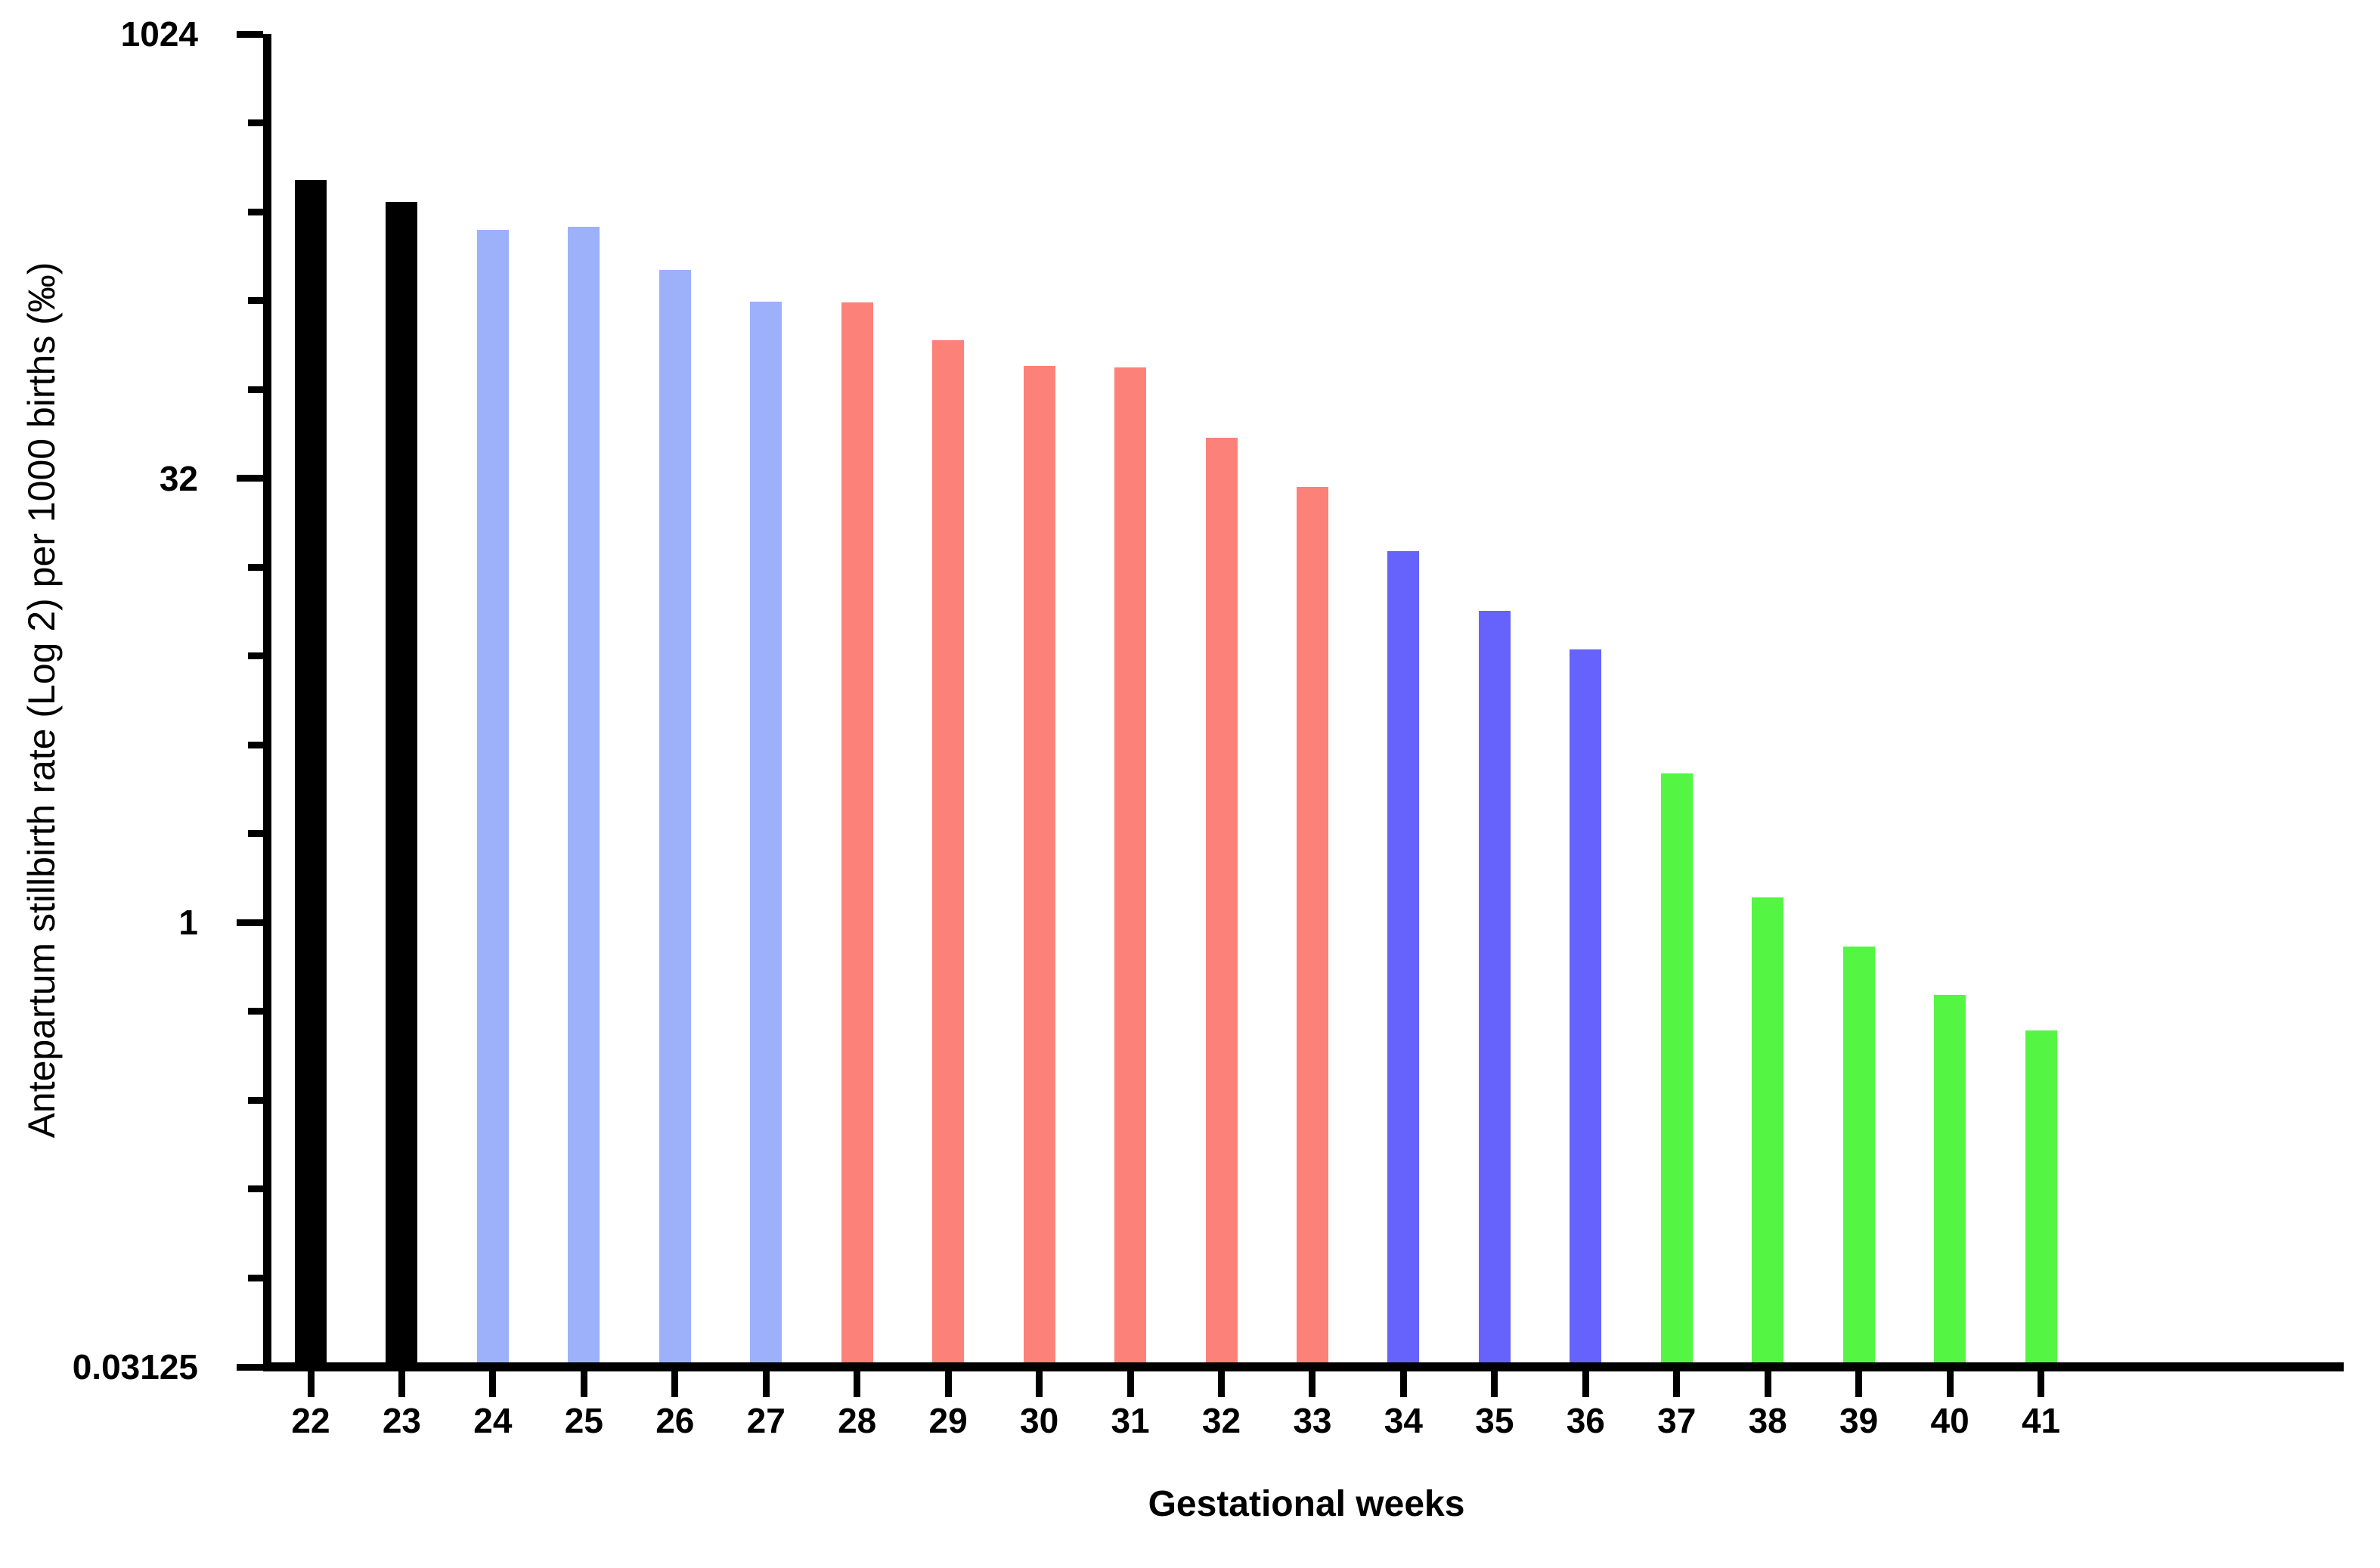  What do you see at coordinates (857, 1420) in the screenshot?
I see `x-tick-label-28: 28` at bounding box center [857, 1420].